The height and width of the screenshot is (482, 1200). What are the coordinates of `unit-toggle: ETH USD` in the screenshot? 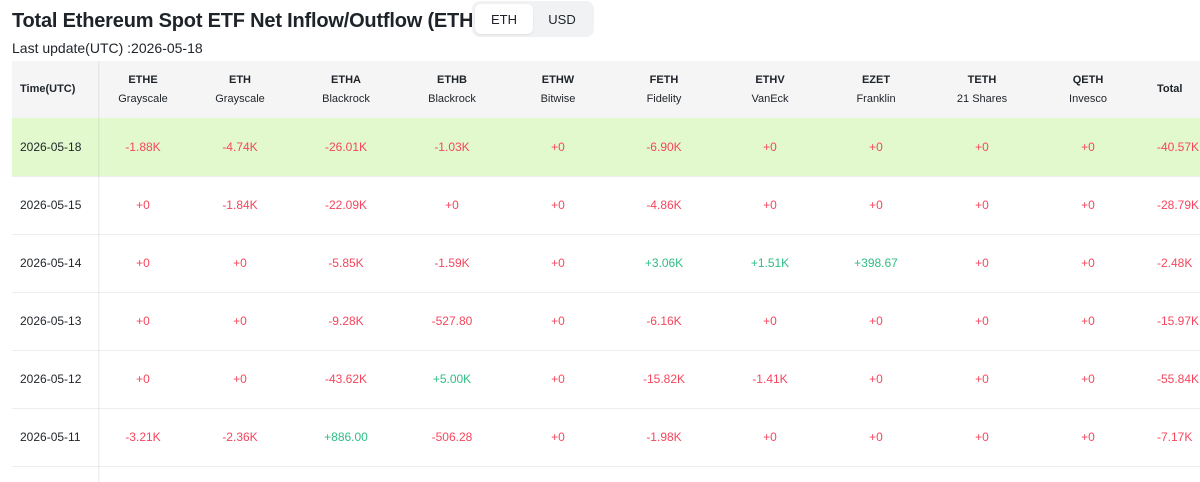 It's located at (533, 19).